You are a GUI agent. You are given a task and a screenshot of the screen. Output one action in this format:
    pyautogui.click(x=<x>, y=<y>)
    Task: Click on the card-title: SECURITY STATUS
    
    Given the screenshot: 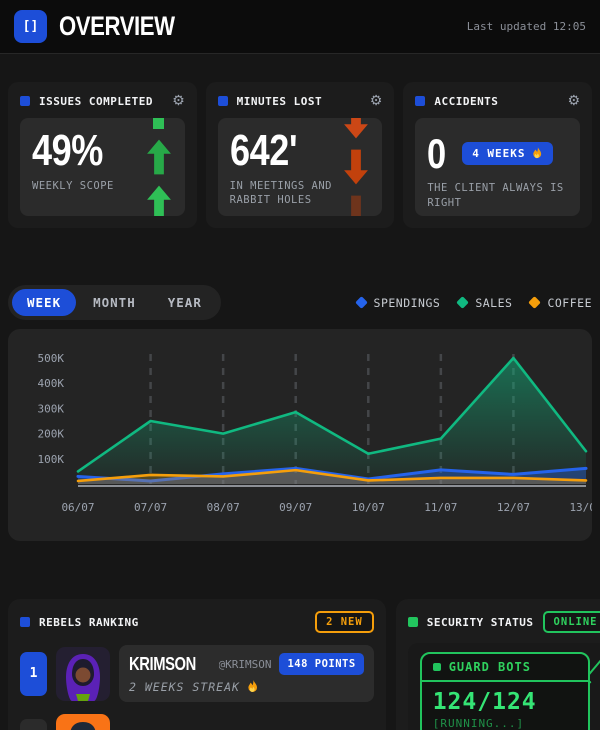 What is the action you would take?
    pyautogui.click(x=480, y=622)
    